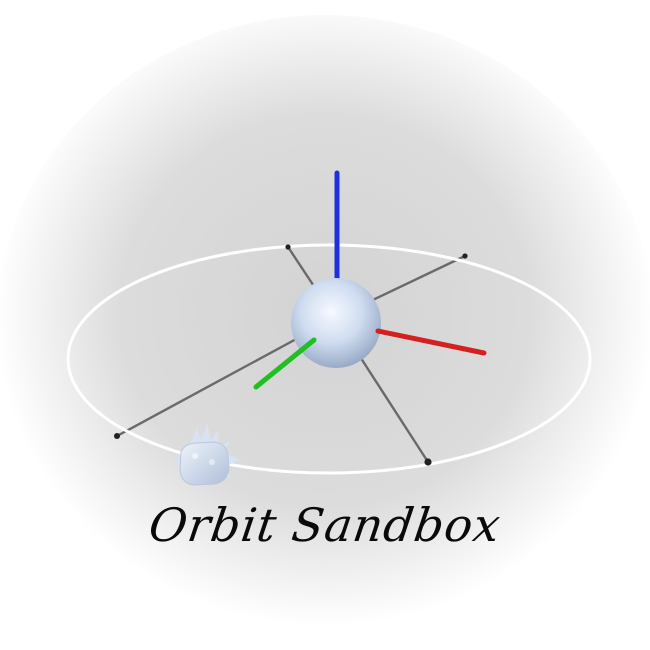  Describe the element at coordinates (285, 363) in the screenshot. I see `axis-y-handle` at that location.